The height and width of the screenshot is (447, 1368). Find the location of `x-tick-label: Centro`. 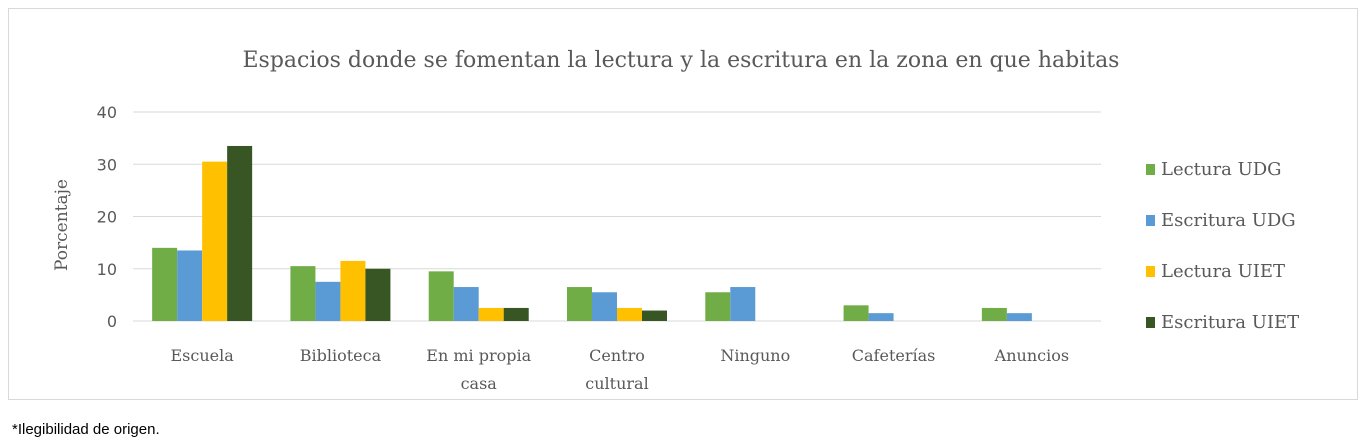

x-tick-label: Centro is located at coordinates (617, 355).